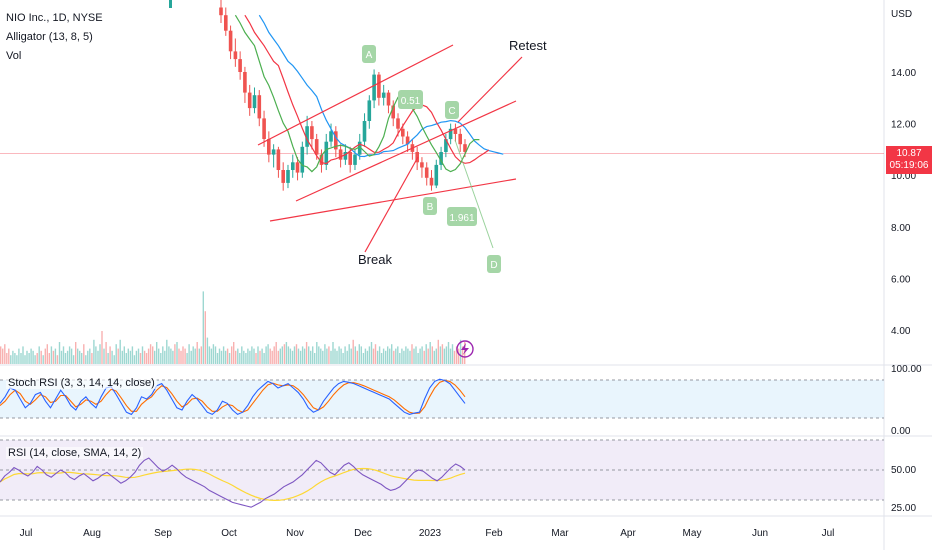  I want to click on time-tick-label: Jun, so click(760, 533).